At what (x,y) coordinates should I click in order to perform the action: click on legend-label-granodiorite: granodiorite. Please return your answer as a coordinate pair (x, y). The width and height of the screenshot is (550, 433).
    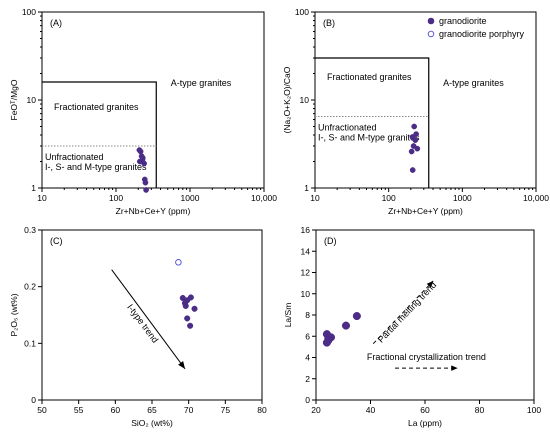
    Looking at the image, I should click on (463, 21).